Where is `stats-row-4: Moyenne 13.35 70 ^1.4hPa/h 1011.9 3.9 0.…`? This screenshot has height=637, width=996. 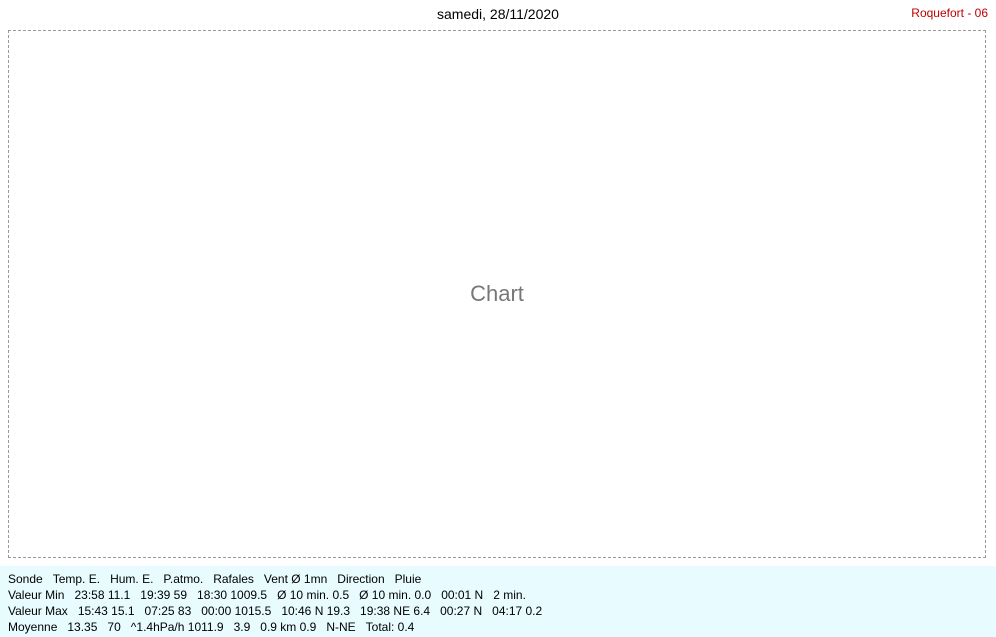
stats-row-4: Moyenne 13.35 70 ^1.4hPa/h 1011.9 3.9 0.… is located at coordinates (211, 627).